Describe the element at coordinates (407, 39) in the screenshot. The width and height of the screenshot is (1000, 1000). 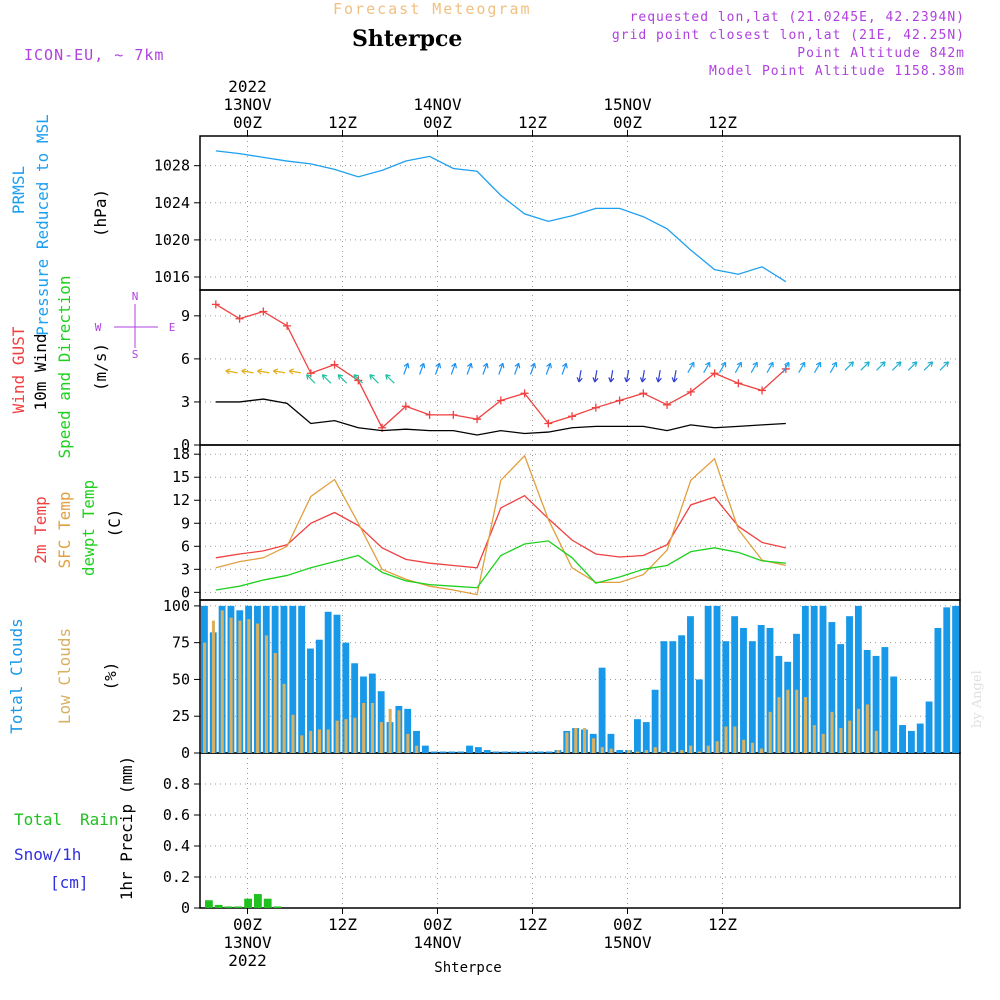
I see `page-title: Shterpce` at that location.